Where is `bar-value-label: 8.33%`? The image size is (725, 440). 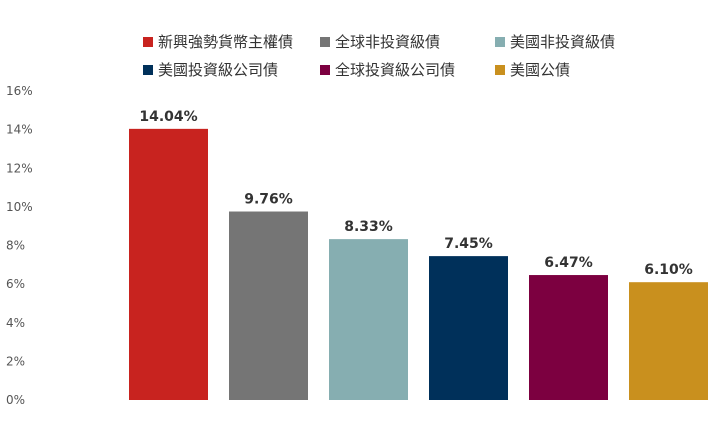 bar-value-label: 8.33% is located at coordinates (368, 227).